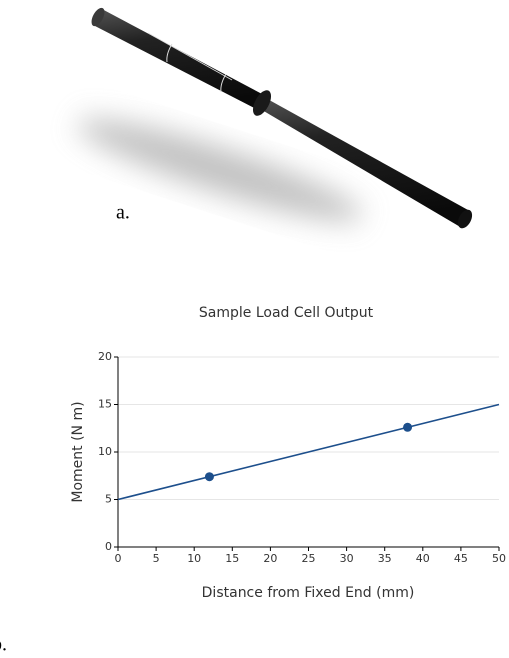 The height and width of the screenshot is (658, 509). I want to click on x-tick-label: 0, so click(118, 558).